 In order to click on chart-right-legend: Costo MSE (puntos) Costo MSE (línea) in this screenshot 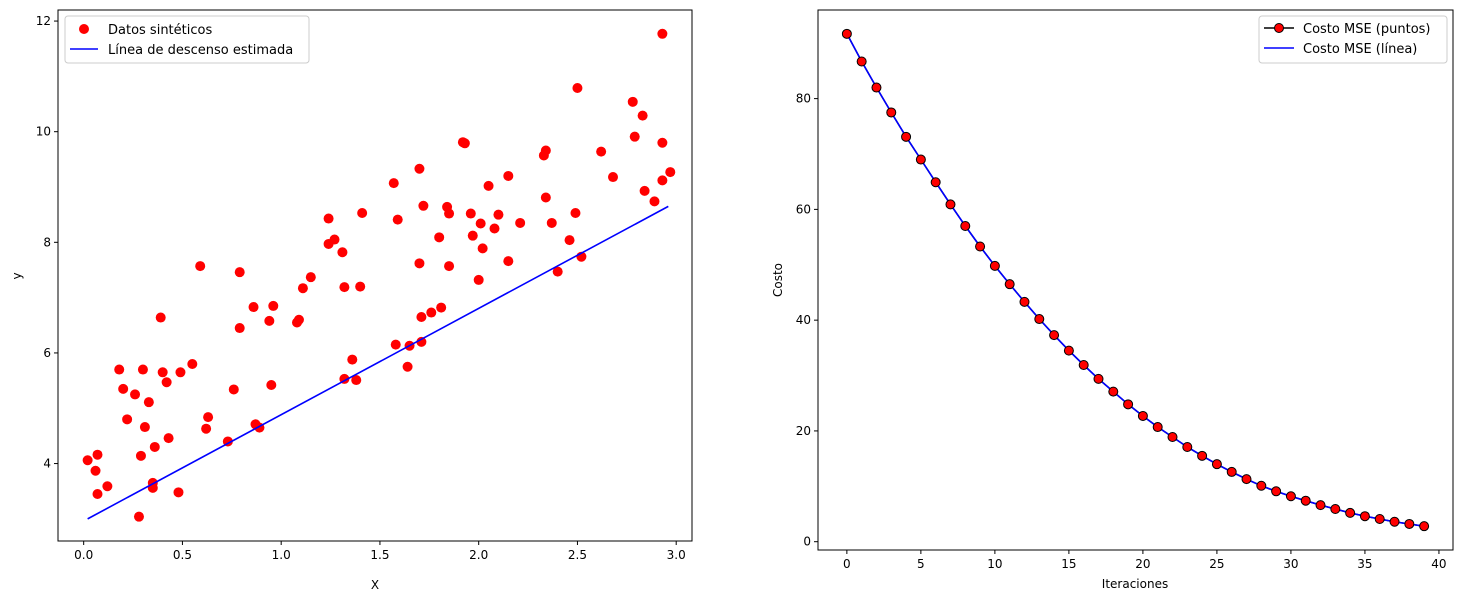, I will do `click(1353, 39)`.